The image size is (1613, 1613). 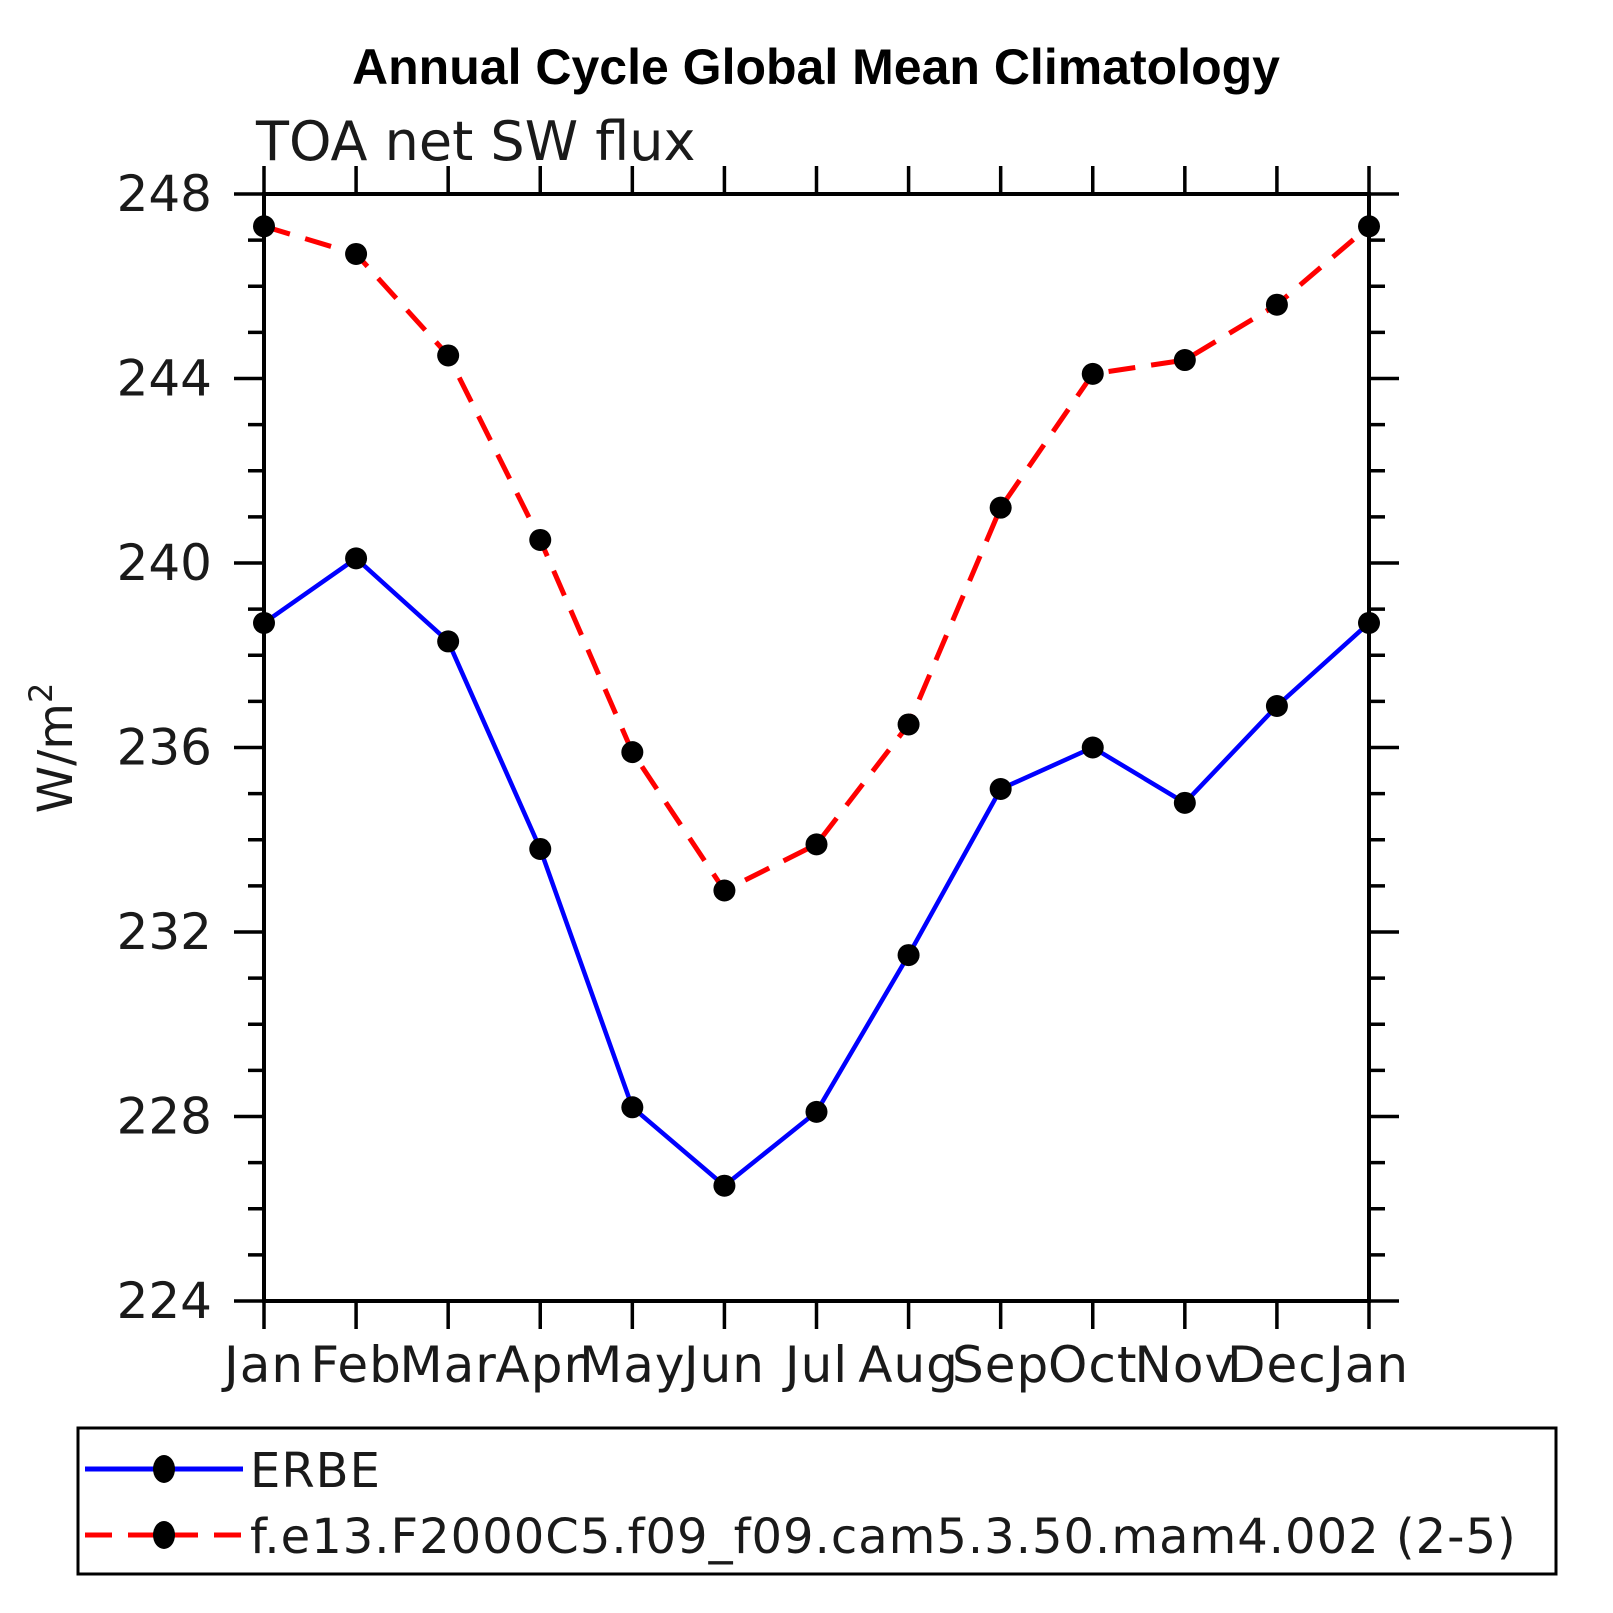 I want to click on legend-box, so click(x=817, y=1501).